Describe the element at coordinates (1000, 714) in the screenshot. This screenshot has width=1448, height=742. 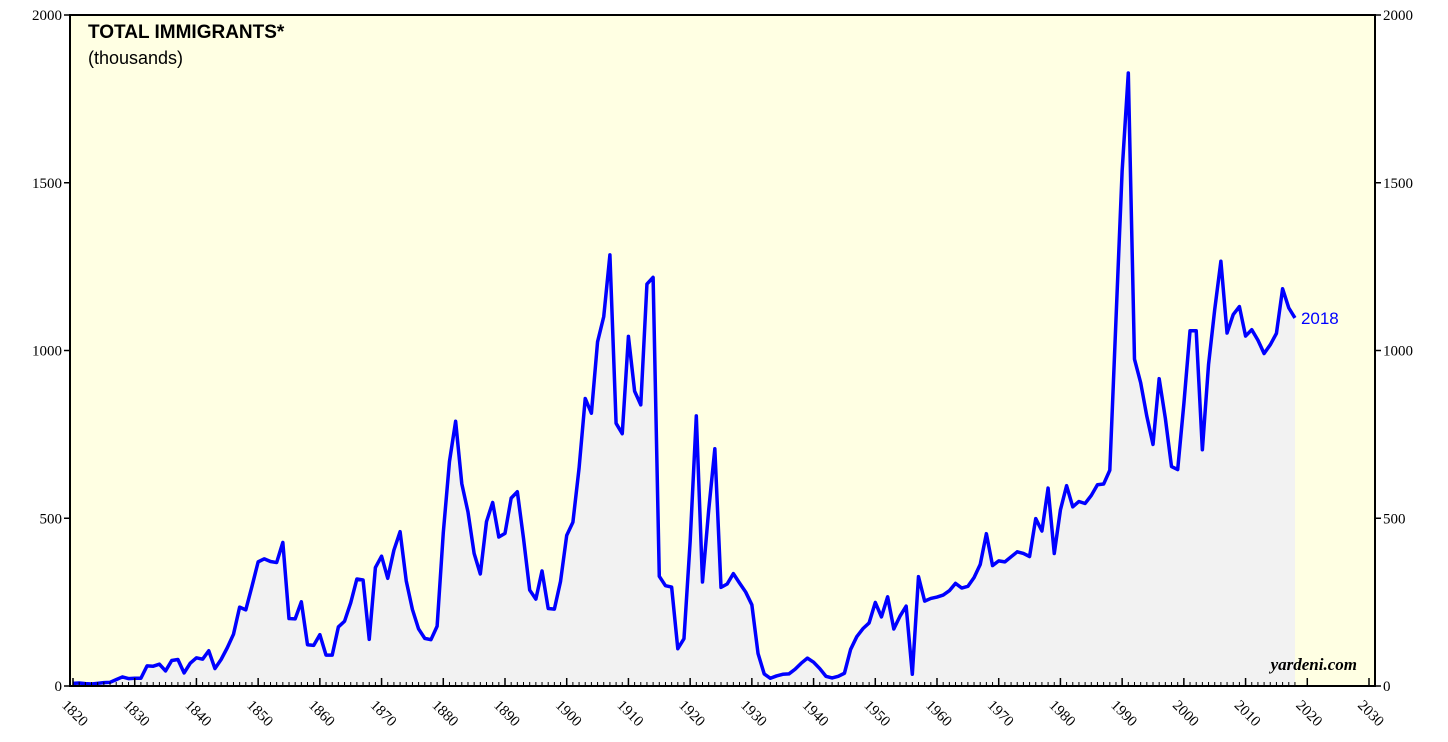
I see `x-tick-label: 1970` at that location.